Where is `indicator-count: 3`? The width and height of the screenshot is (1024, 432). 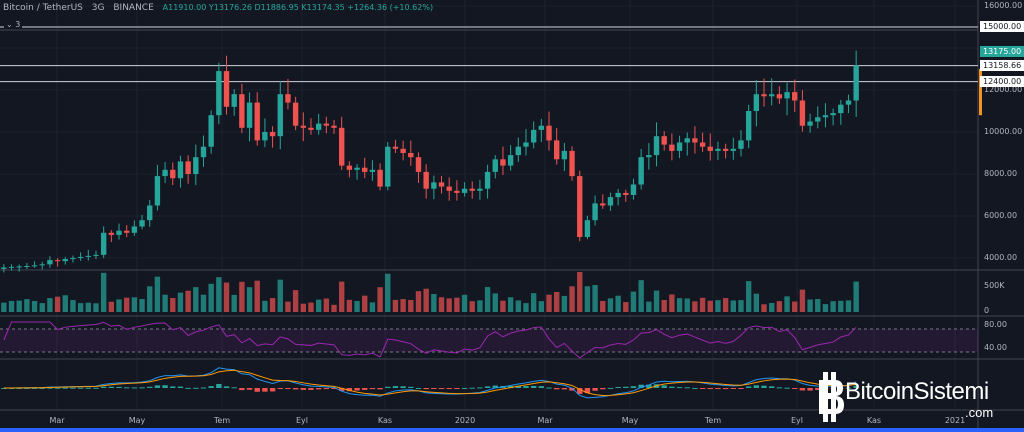
indicator-count: 3 is located at coordinates (18, 24).